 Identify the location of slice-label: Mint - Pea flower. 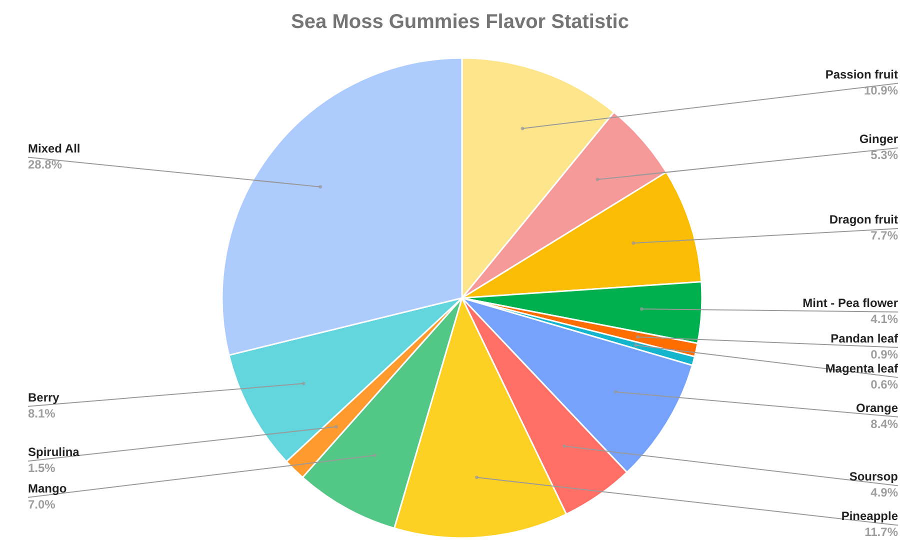
(850, 303).